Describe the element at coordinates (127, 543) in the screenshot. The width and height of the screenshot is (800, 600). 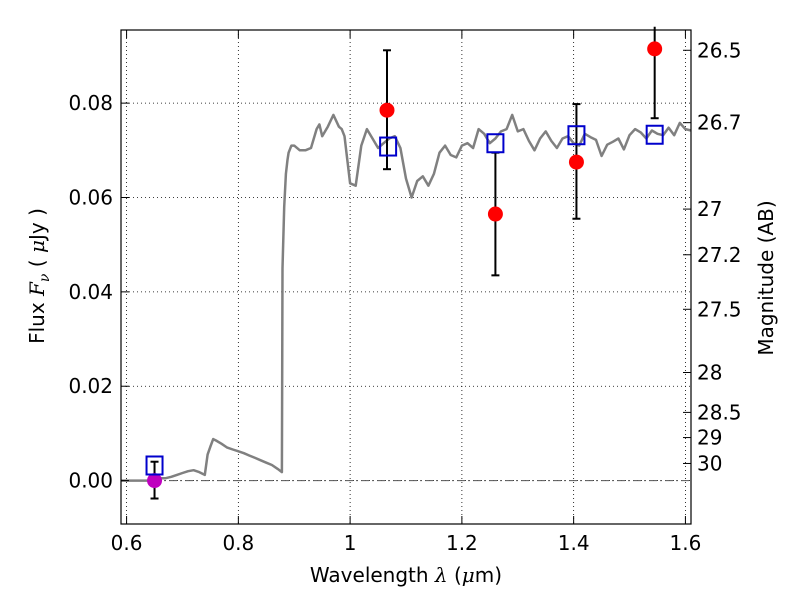
I see `x-tick-label: 0.6` at that location.